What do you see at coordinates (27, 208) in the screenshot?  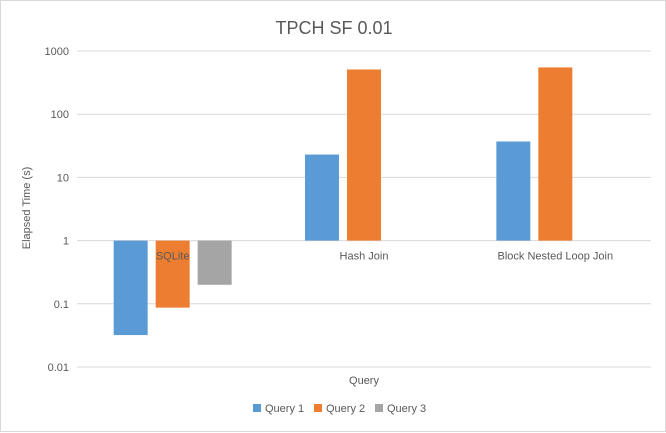 I see `y-axis-label: Elapsed Time (s)` at bounding box center [27, 208].